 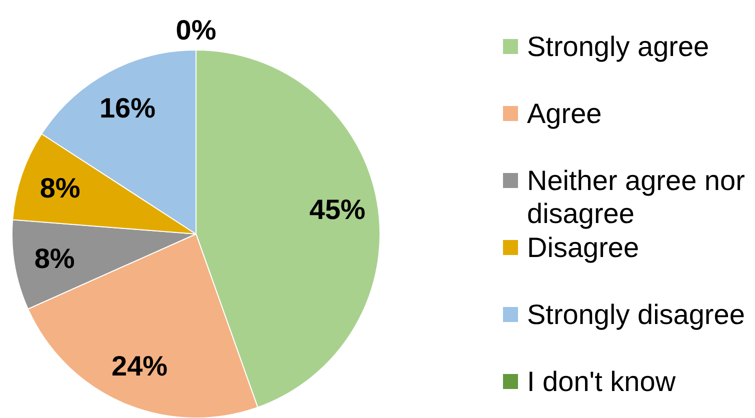 I want to click on legend-label: Strongly disagree, so click(x=636, y=314).